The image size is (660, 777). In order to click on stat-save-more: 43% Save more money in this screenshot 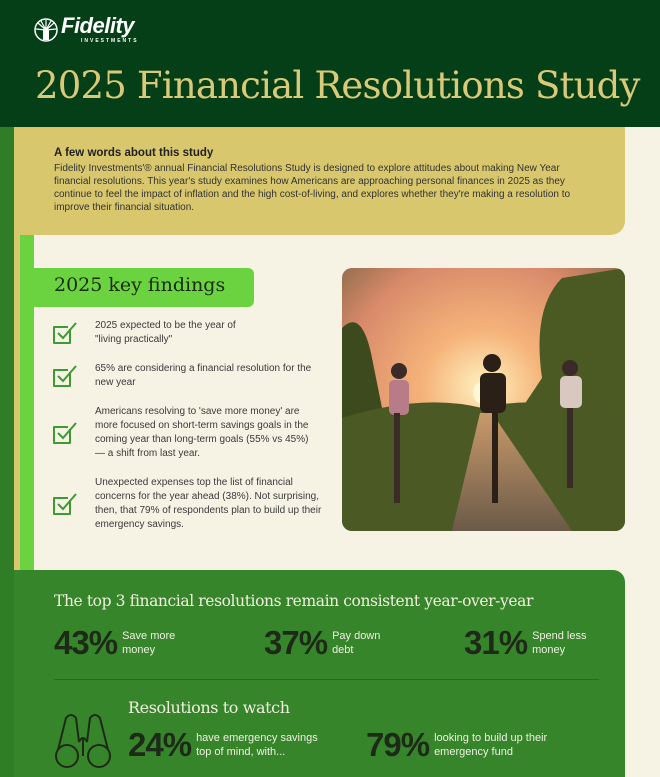, I will do `click(123, 643)`.